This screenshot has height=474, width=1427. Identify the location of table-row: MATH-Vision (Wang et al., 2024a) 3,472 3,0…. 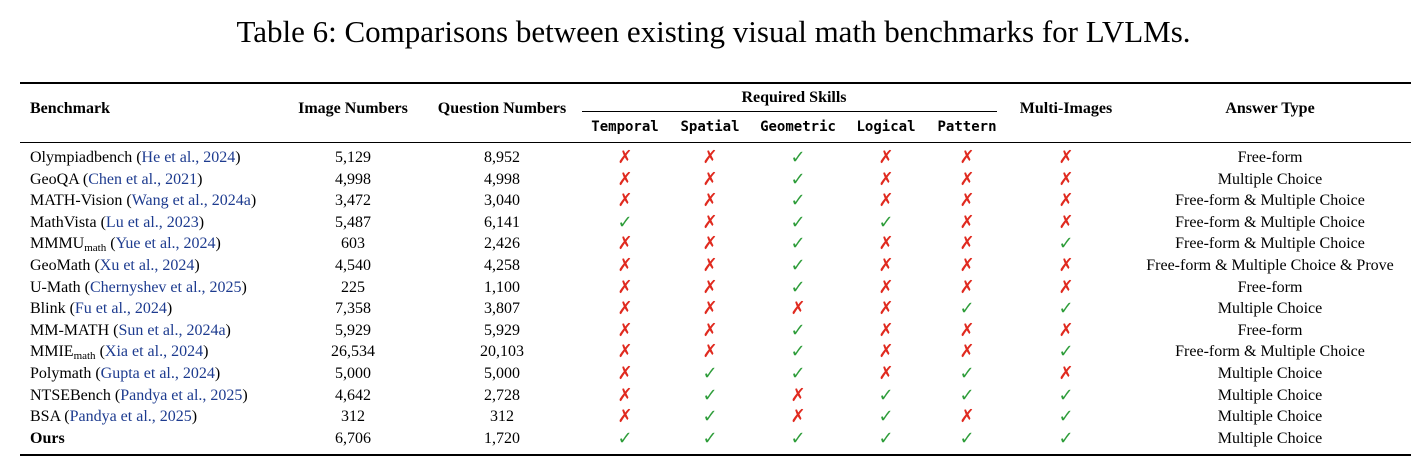
(713, 202).